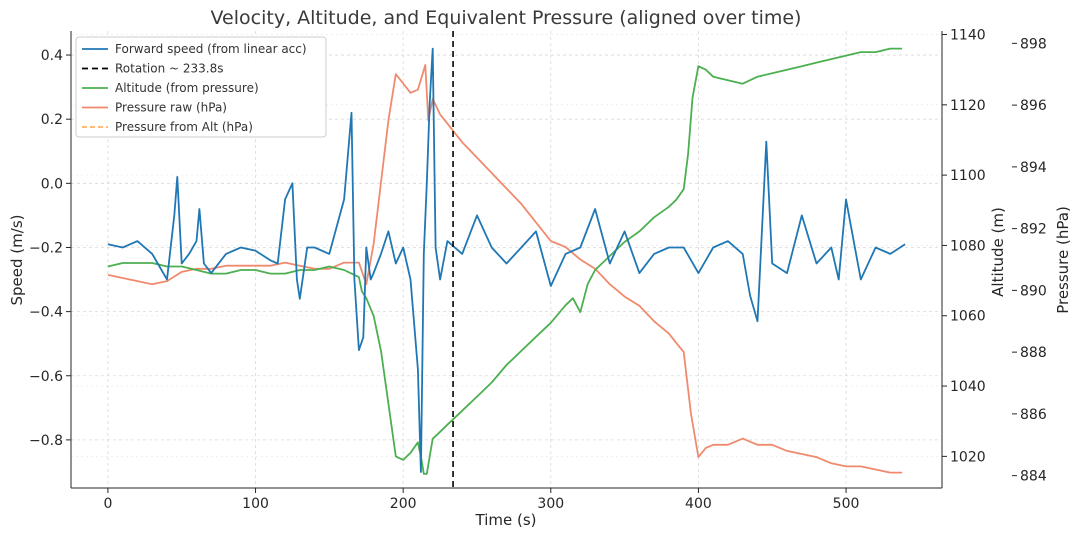 The width and height of the screenshot is (1080, 536). I want to click on legend-entry: Pressure from Alt (hPa), so click(184, 127).